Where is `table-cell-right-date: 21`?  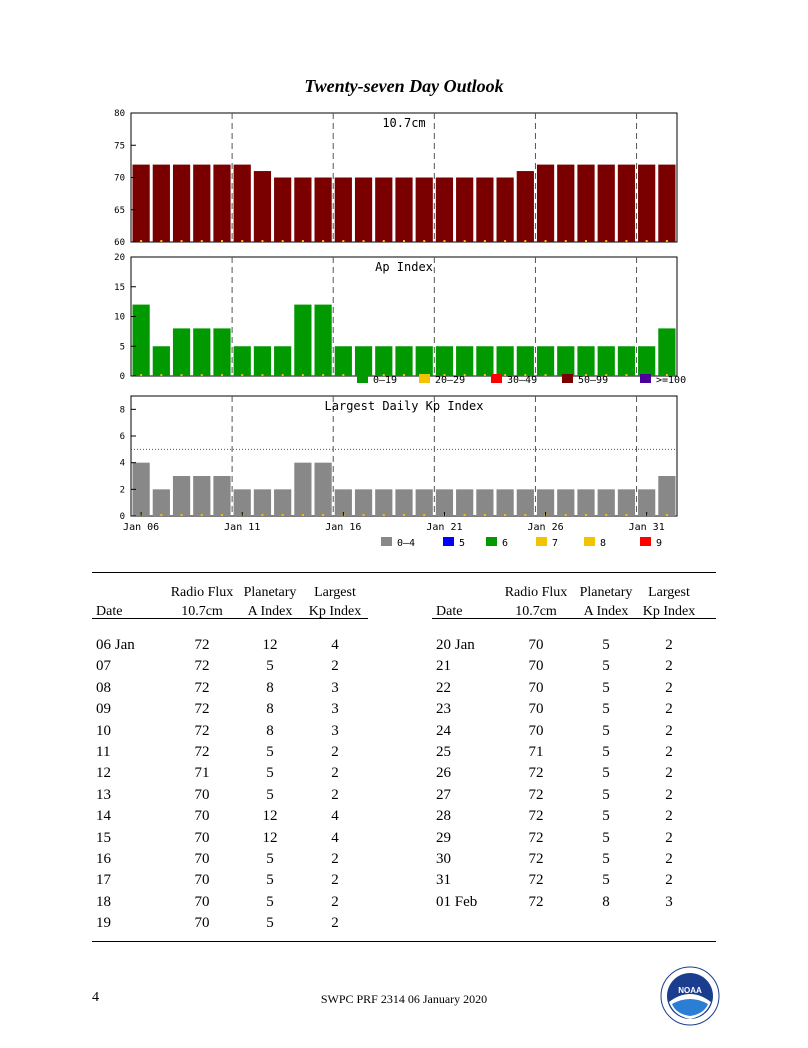 table-cell-right-date: 21 is located at coordinates (443, 666).